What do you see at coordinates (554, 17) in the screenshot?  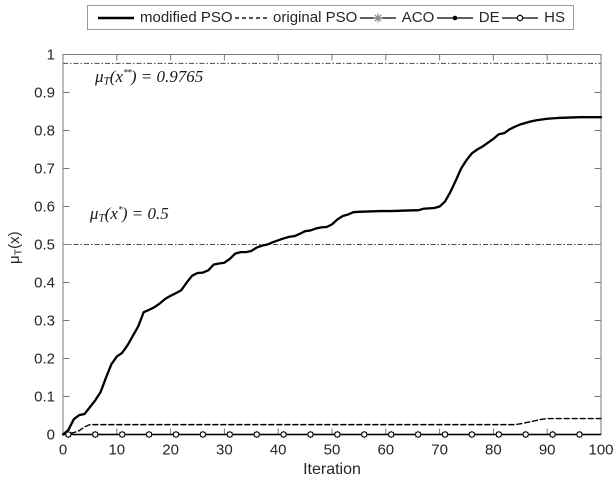 I see `legend-label: HS` at bounding box center [554, 17].